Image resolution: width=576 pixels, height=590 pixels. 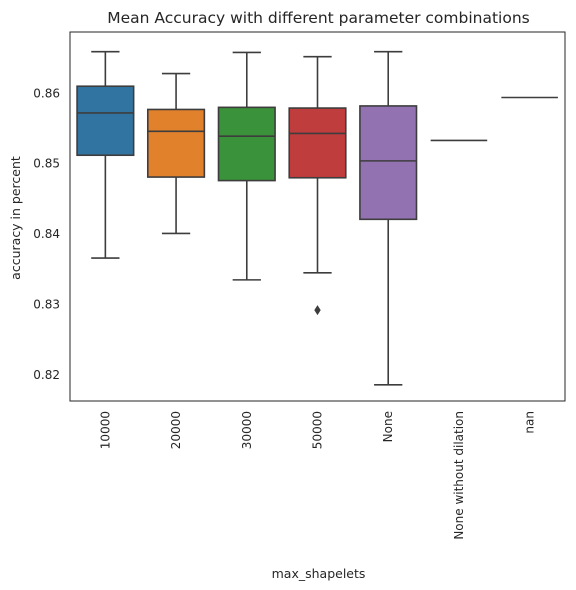 I want to click on x-tick-label: 50000, so click(x=318, y=430).